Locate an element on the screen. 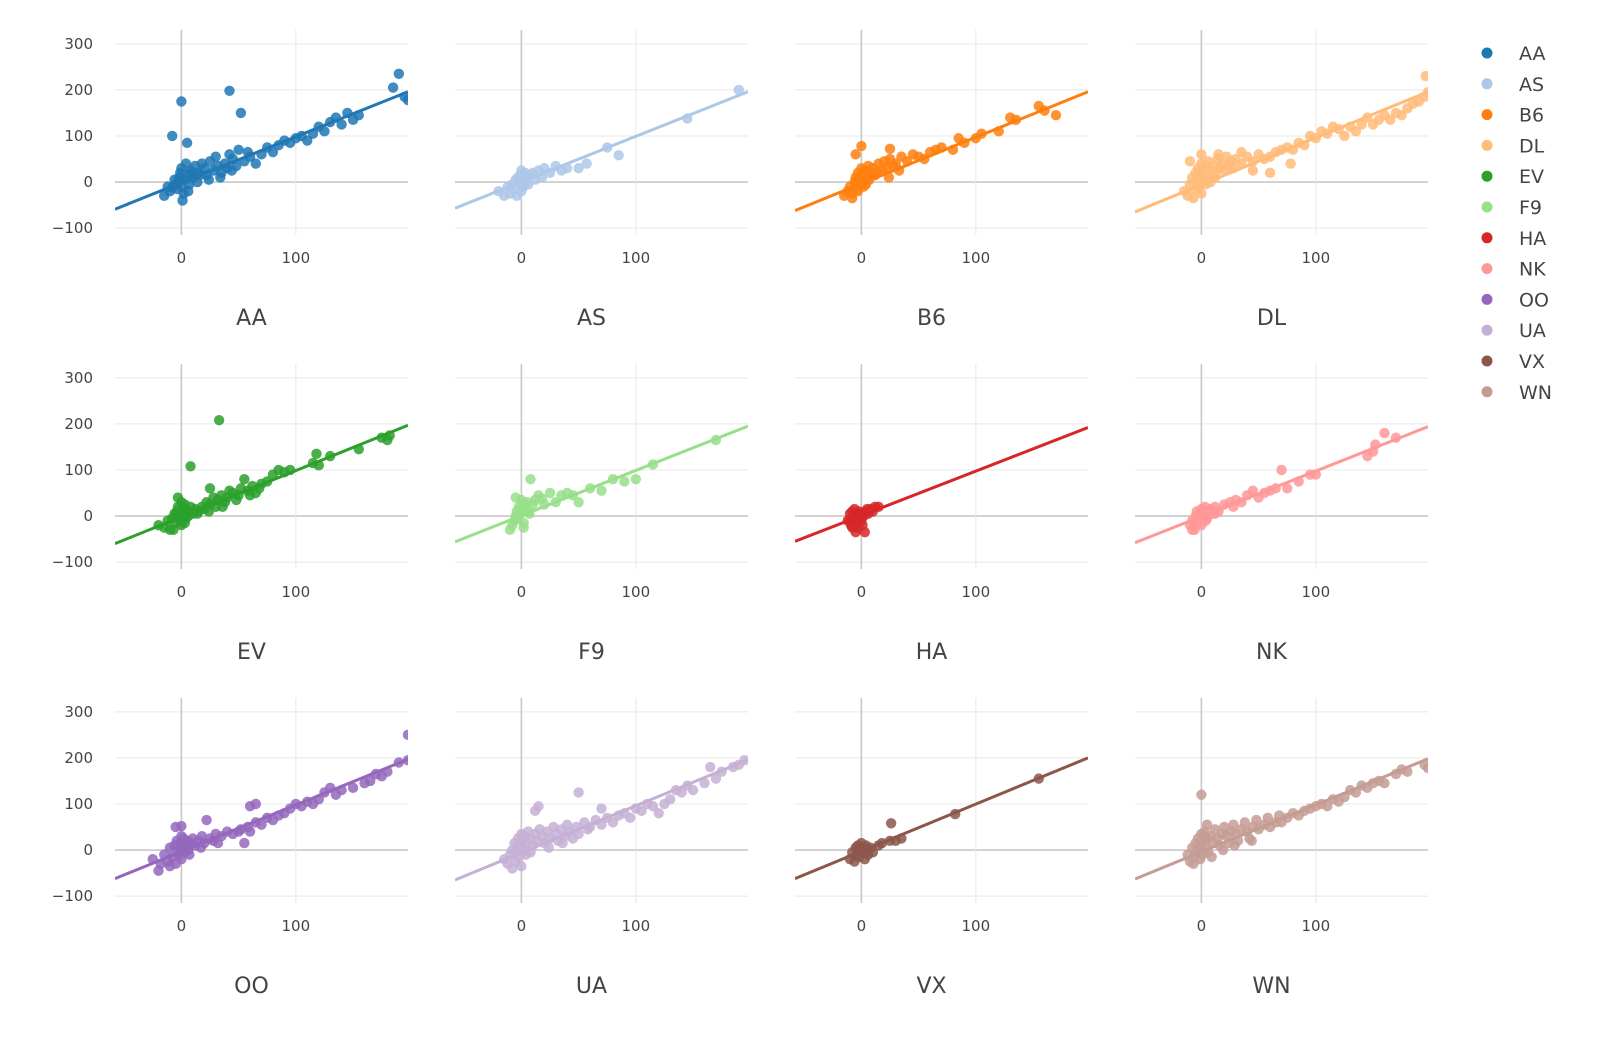 The image size is (1600, 1038). legend-item-ev: EV is located at coordinates (1513, 177).